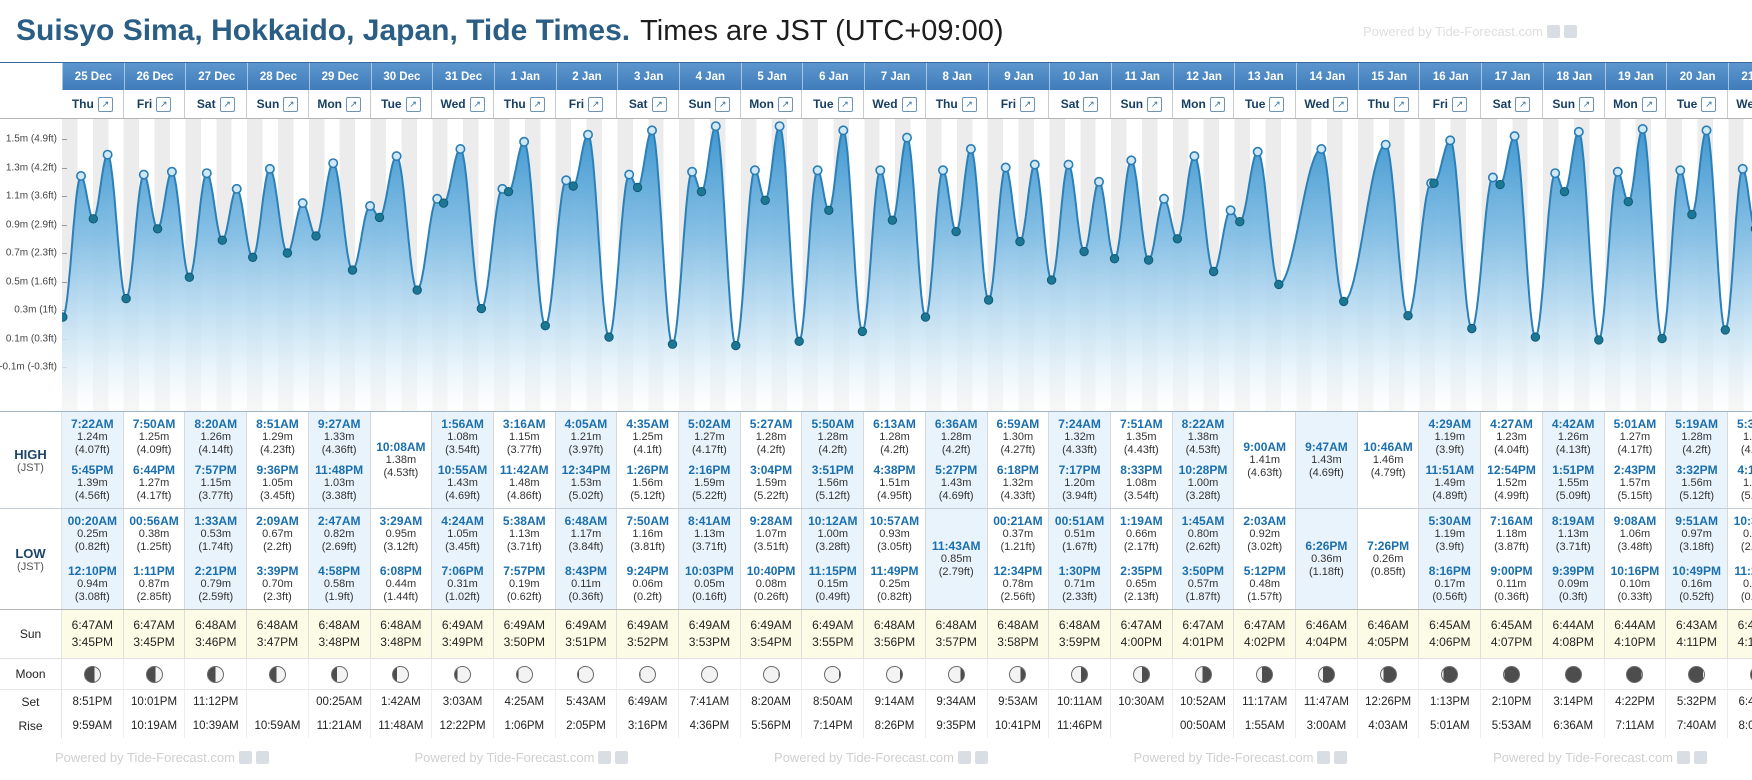 This screenshot has height=780, width=1752. I want to click on high-tide-entry: 4:27AM 1.23m (4.04ft), so click(1511, 437).